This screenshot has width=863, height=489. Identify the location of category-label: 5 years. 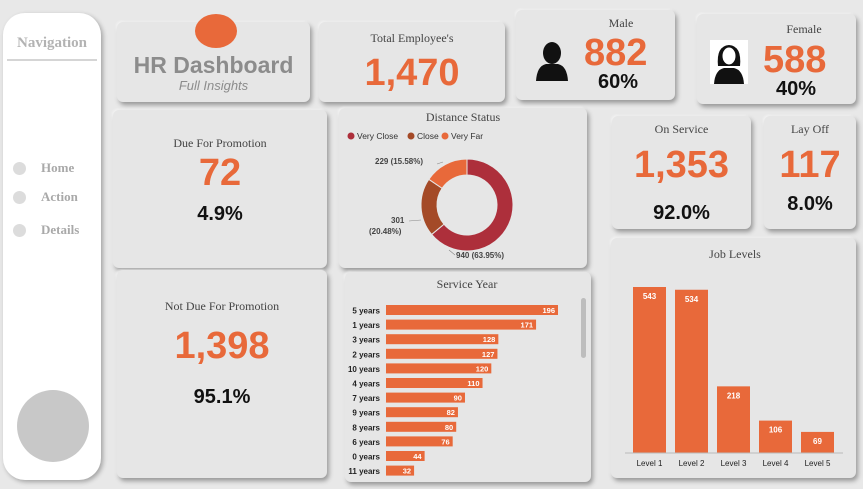
(366, 311).